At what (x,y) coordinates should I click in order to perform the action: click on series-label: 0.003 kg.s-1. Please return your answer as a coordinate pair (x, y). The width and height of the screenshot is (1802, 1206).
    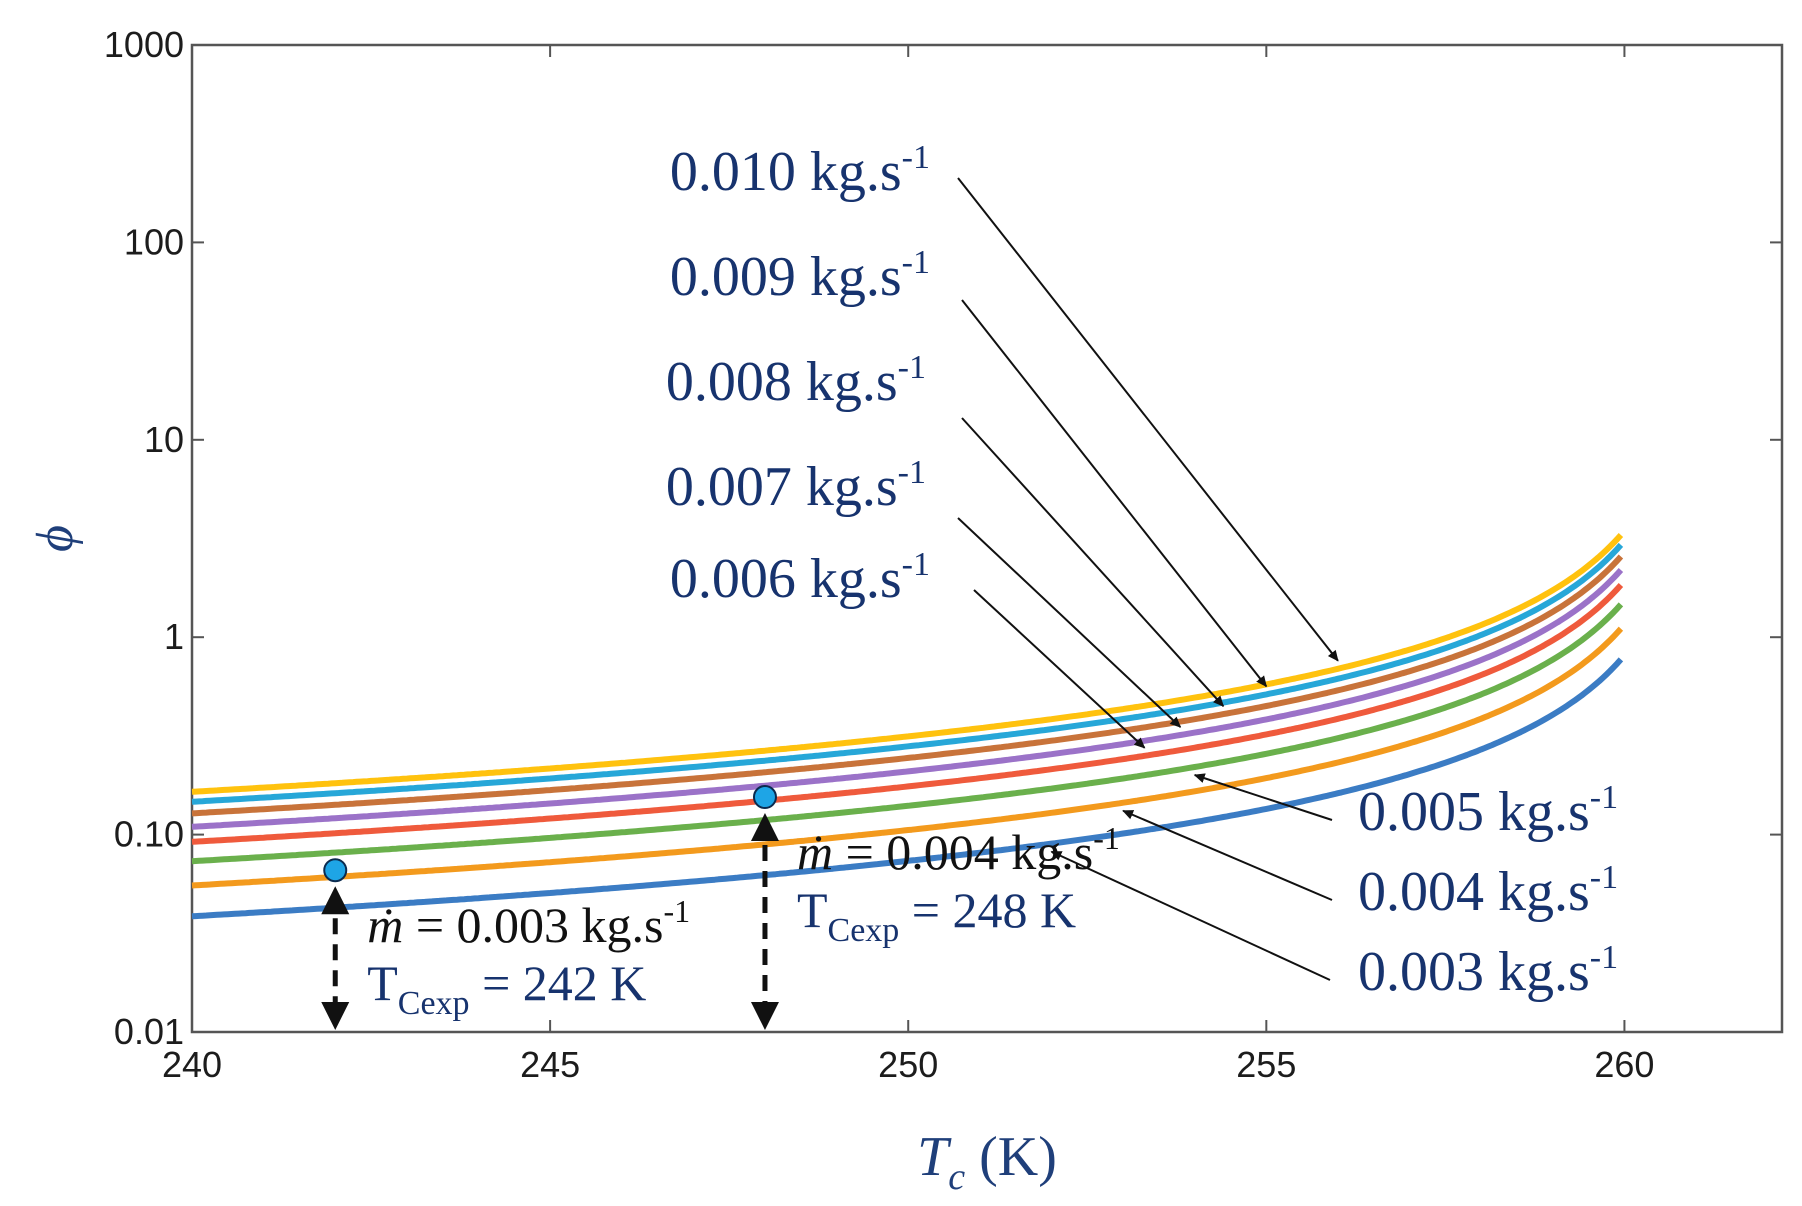
    Looking at the image, I should click on (1488, 971).